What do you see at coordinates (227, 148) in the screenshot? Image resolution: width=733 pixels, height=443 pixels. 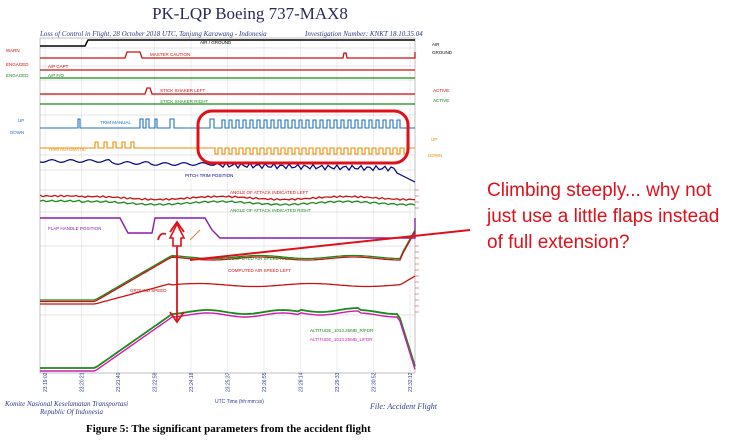 I see `series-trim-automatic` at bounding box center [227, 148].